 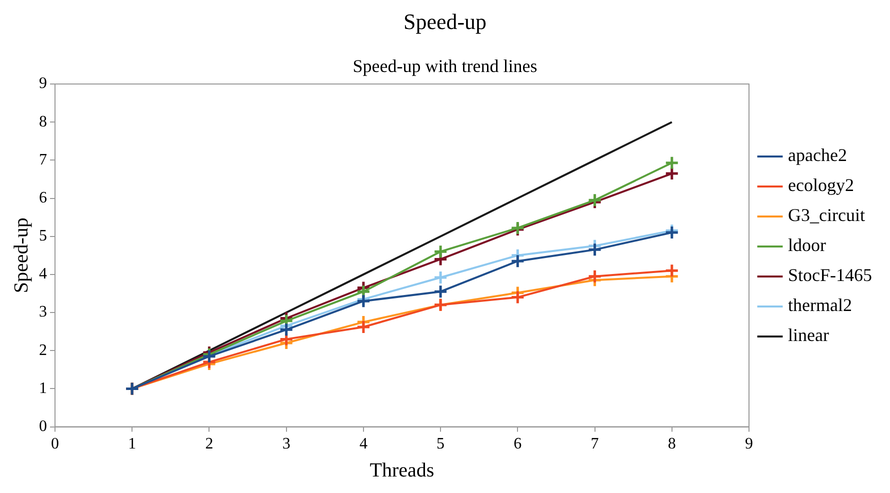 What do you see at coordinates (43, 427) in the screenshot?
I see `y-tick-label: 0` at bounding box center [43, 427].